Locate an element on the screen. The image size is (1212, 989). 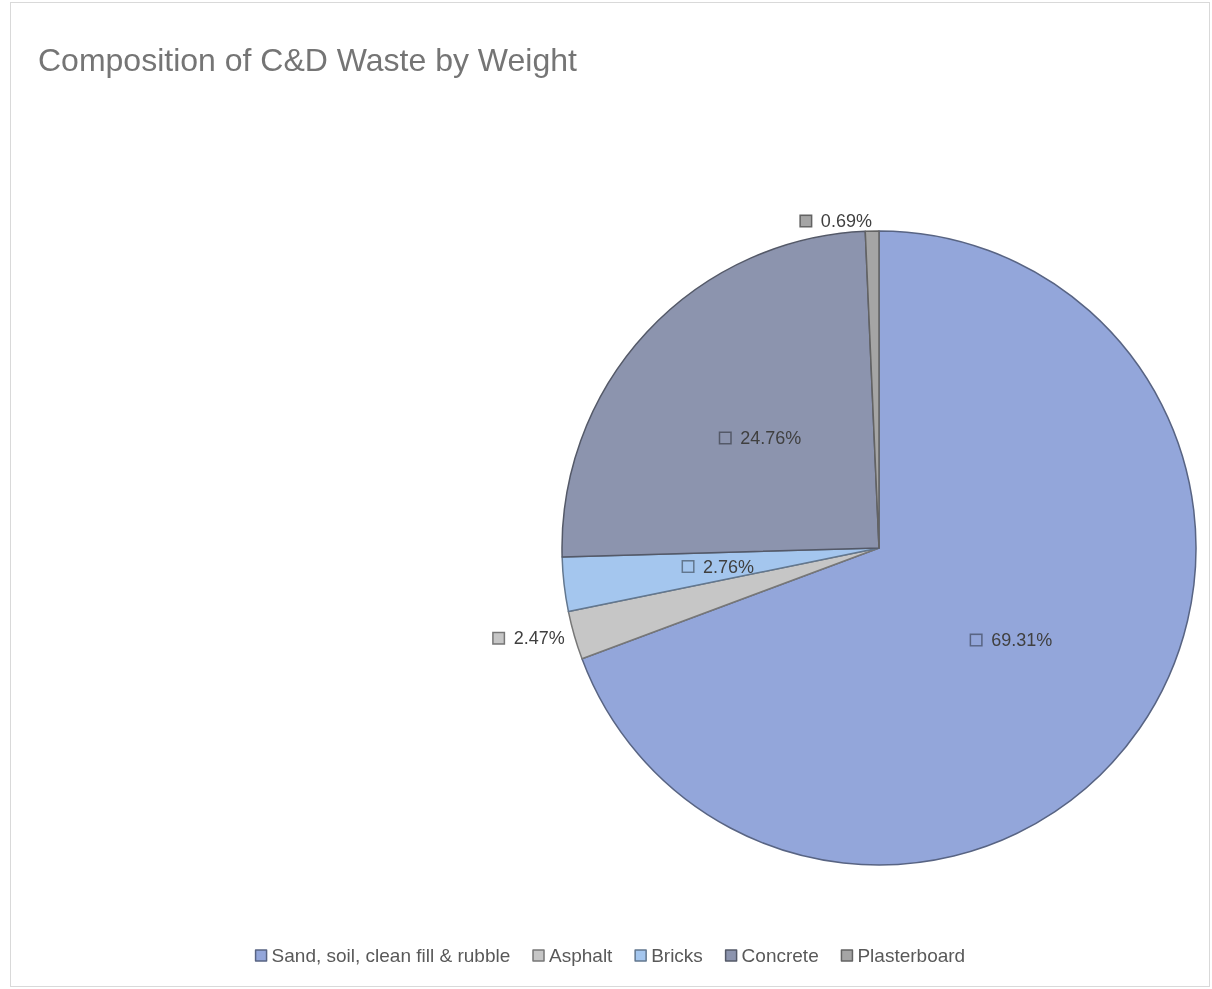
legend-label: Bricks is located at coordinates (677, 955).